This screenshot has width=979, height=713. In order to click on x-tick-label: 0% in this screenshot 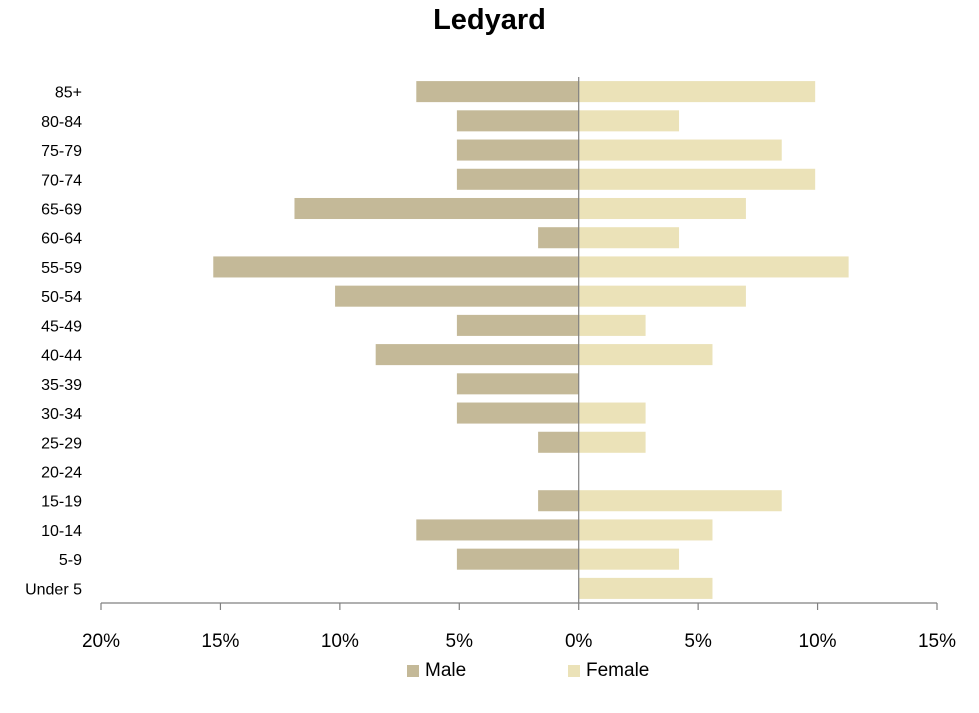, I will do `click(579, 641)`.